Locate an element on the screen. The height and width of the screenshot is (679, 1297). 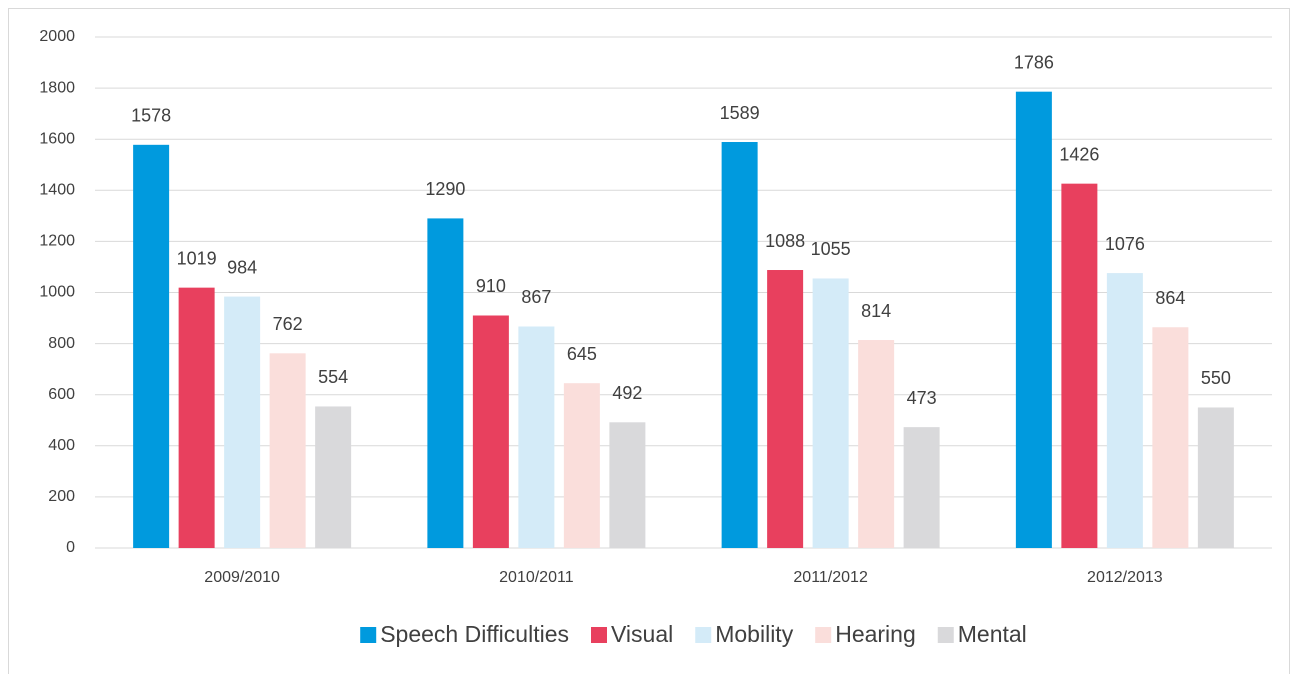
y-tick-label: 1800 is located at coordinates (57, 87).